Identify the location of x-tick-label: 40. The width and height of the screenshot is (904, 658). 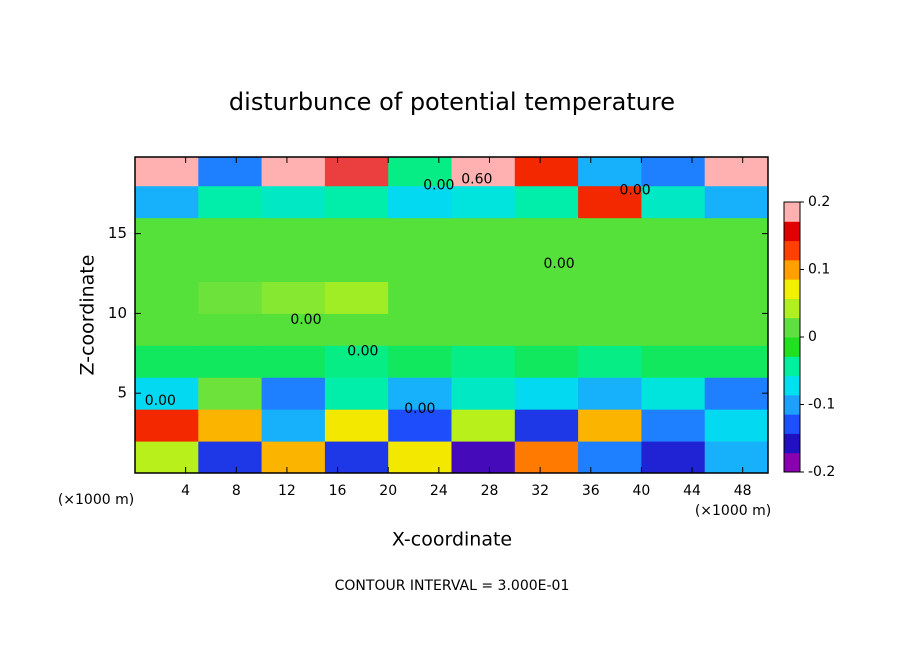
(641, 491).